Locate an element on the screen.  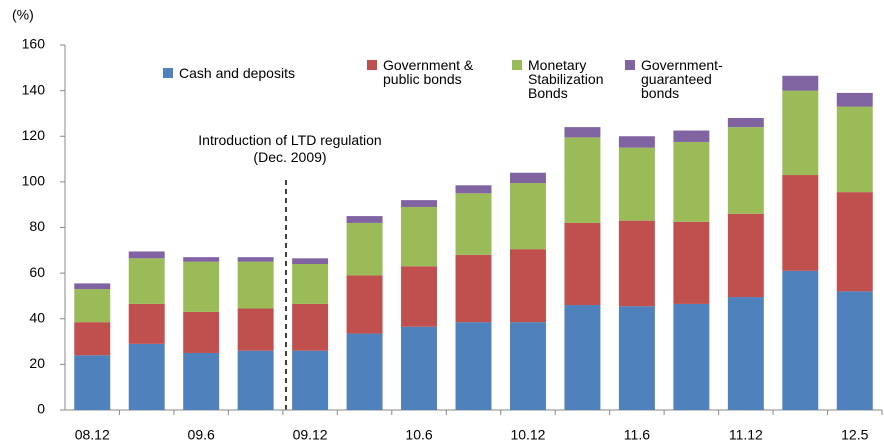
legend-item: Government & public bonds is located at coordinates (422, 72).